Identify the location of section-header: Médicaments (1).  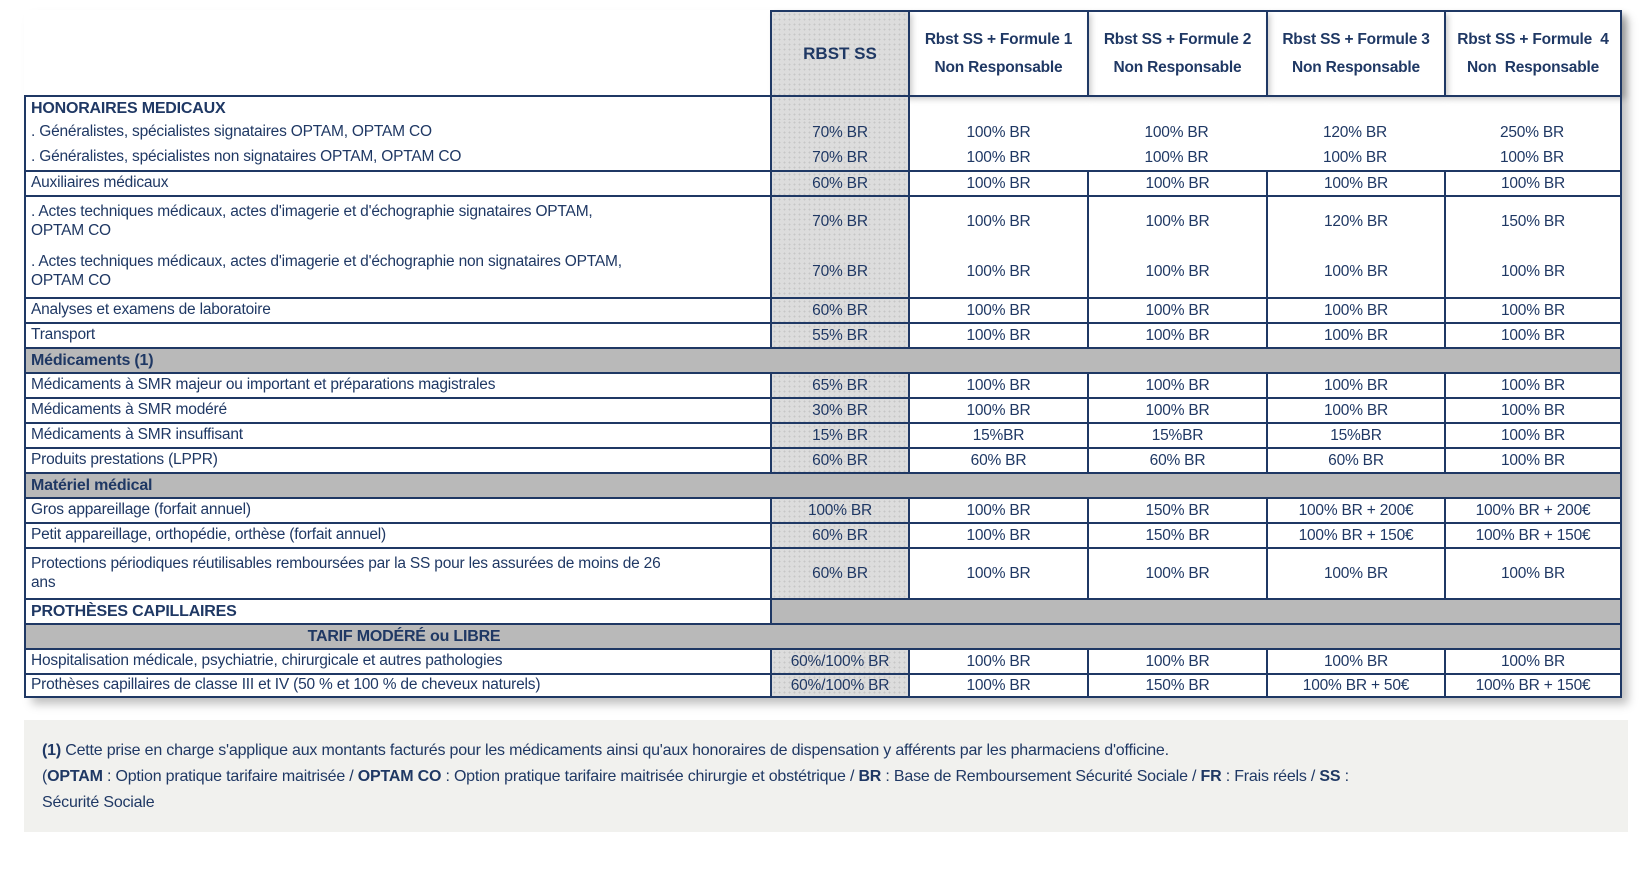
(823, 359).